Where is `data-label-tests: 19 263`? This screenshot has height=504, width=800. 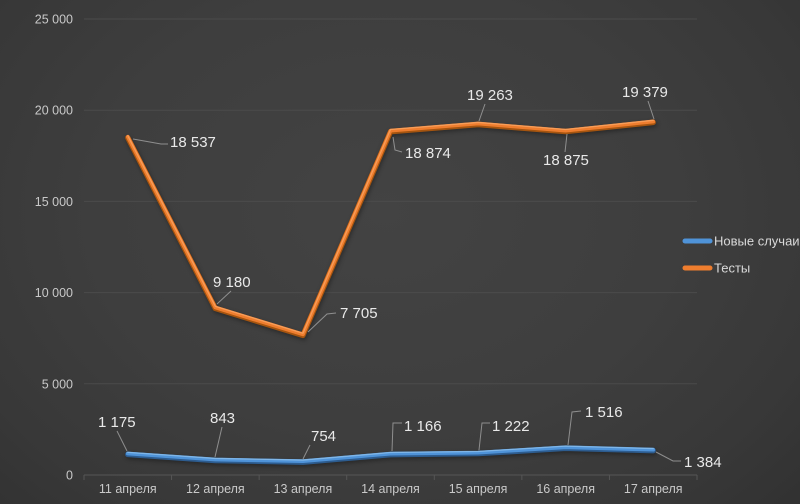
data-label-tests: 19 263 is located at coordinates (490, 95).